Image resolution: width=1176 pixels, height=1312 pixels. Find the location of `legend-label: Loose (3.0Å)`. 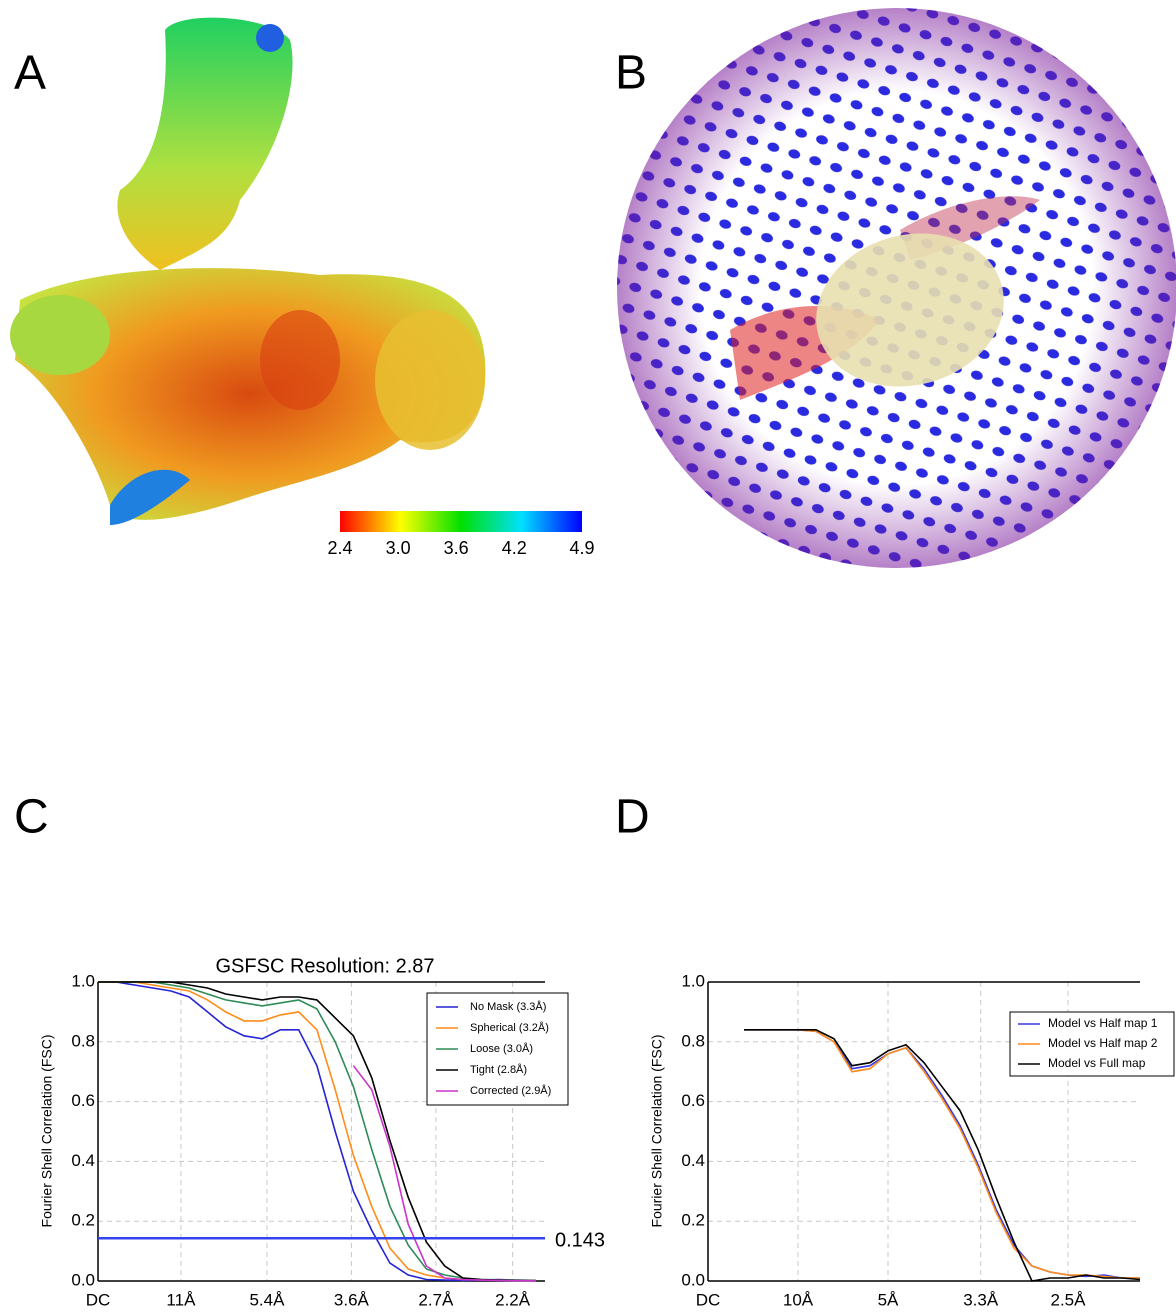

legend-label: Loose (3.0Å) is located at coordinates (501, 1048).